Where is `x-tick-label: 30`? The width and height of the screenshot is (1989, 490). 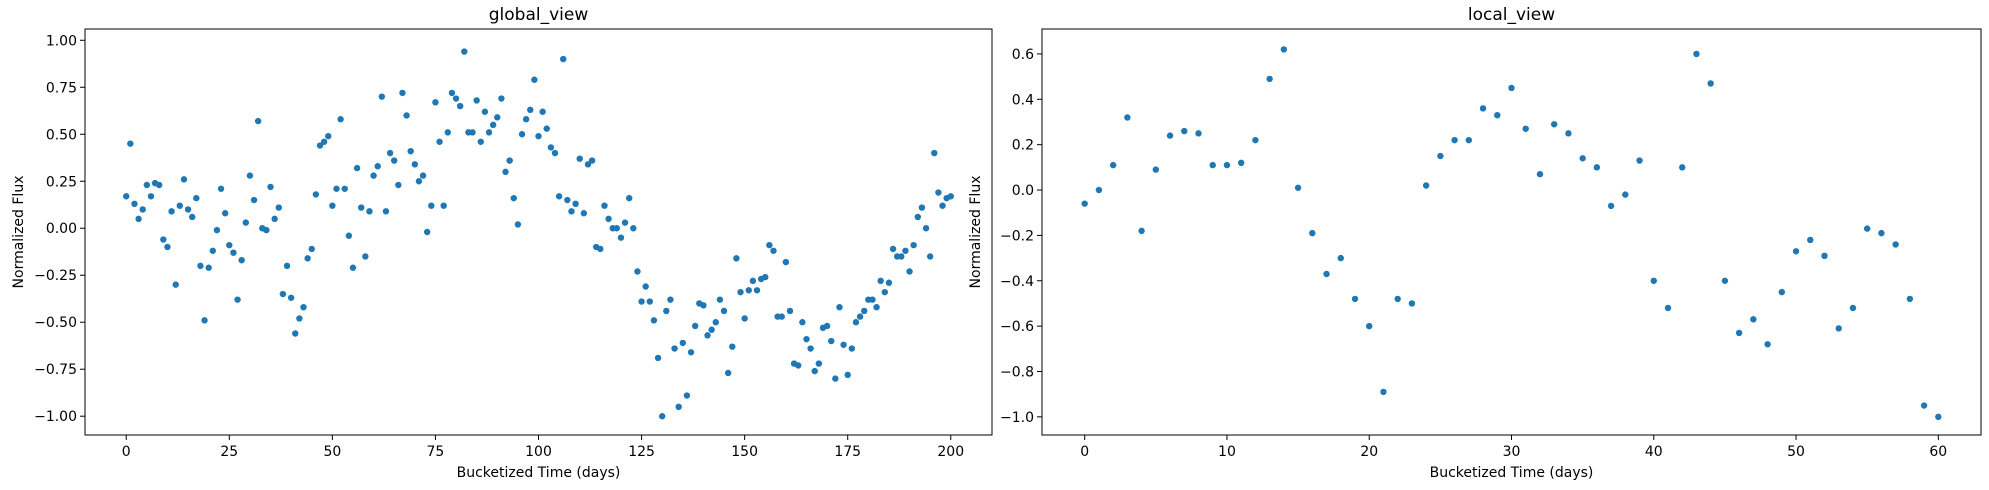 x-tick-label: 30 is located at coordinates (1512, 452).